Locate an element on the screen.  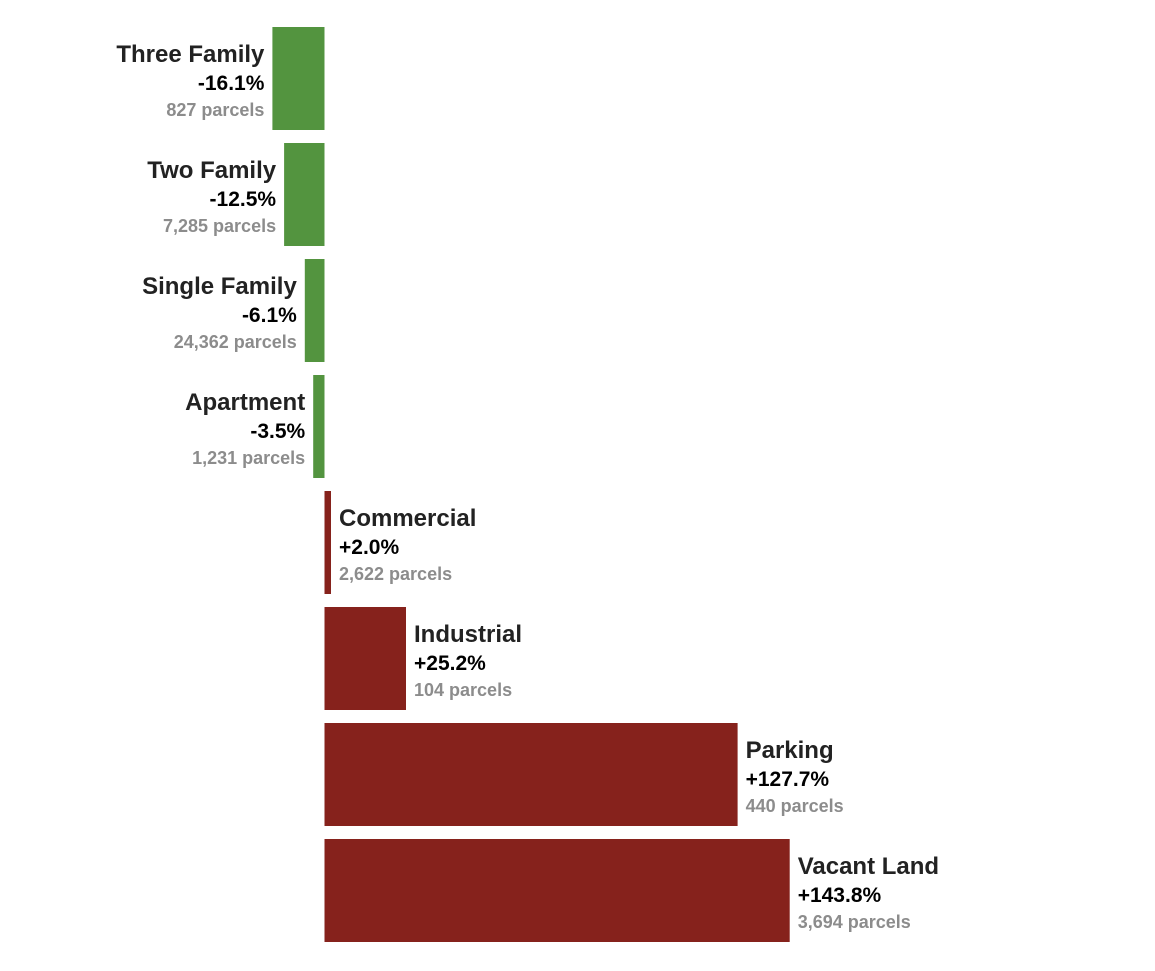
category-label-two-family: Two Family is located at coordinates (212, 170).